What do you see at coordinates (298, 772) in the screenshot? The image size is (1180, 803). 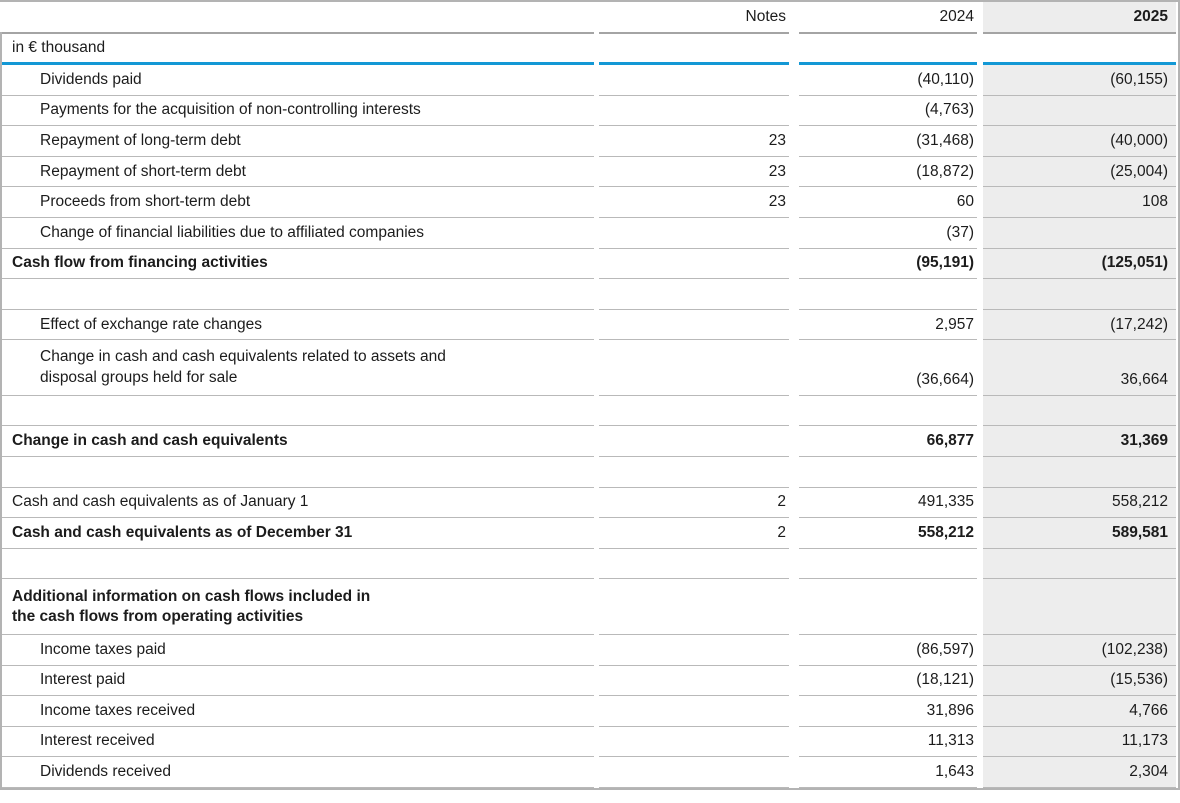 I see `row-label: Dividends received` at bounding box center [298, 772].